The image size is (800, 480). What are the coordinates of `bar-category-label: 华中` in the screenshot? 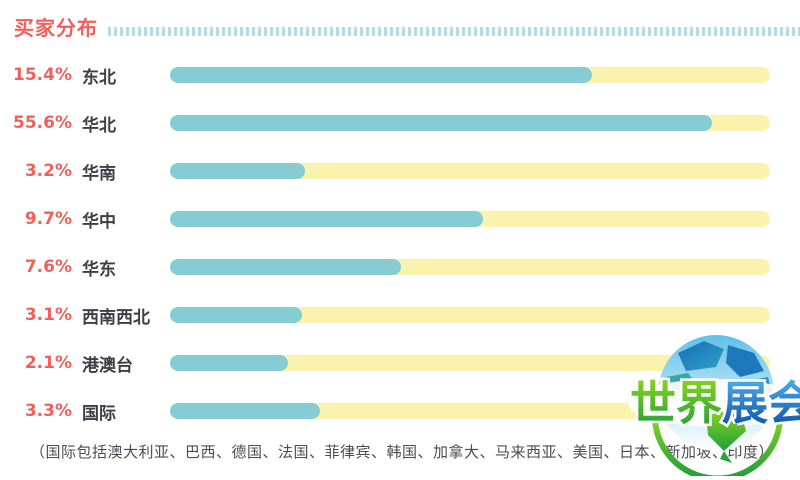 It's located at (99, 221).